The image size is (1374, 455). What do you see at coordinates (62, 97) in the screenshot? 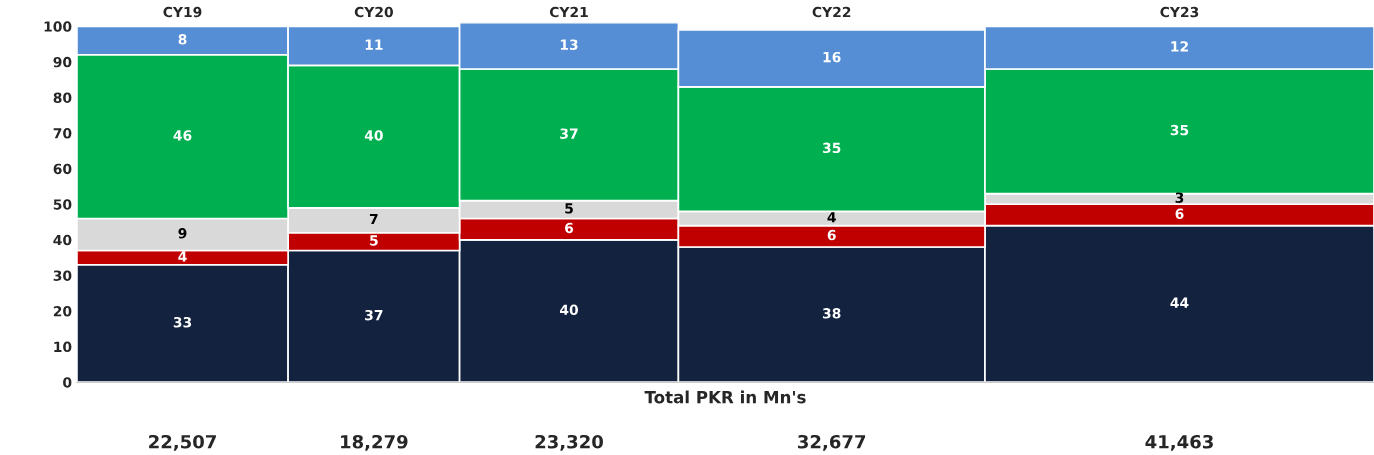
I see `y-tick-label: 80` at bounding box center [62, 97].